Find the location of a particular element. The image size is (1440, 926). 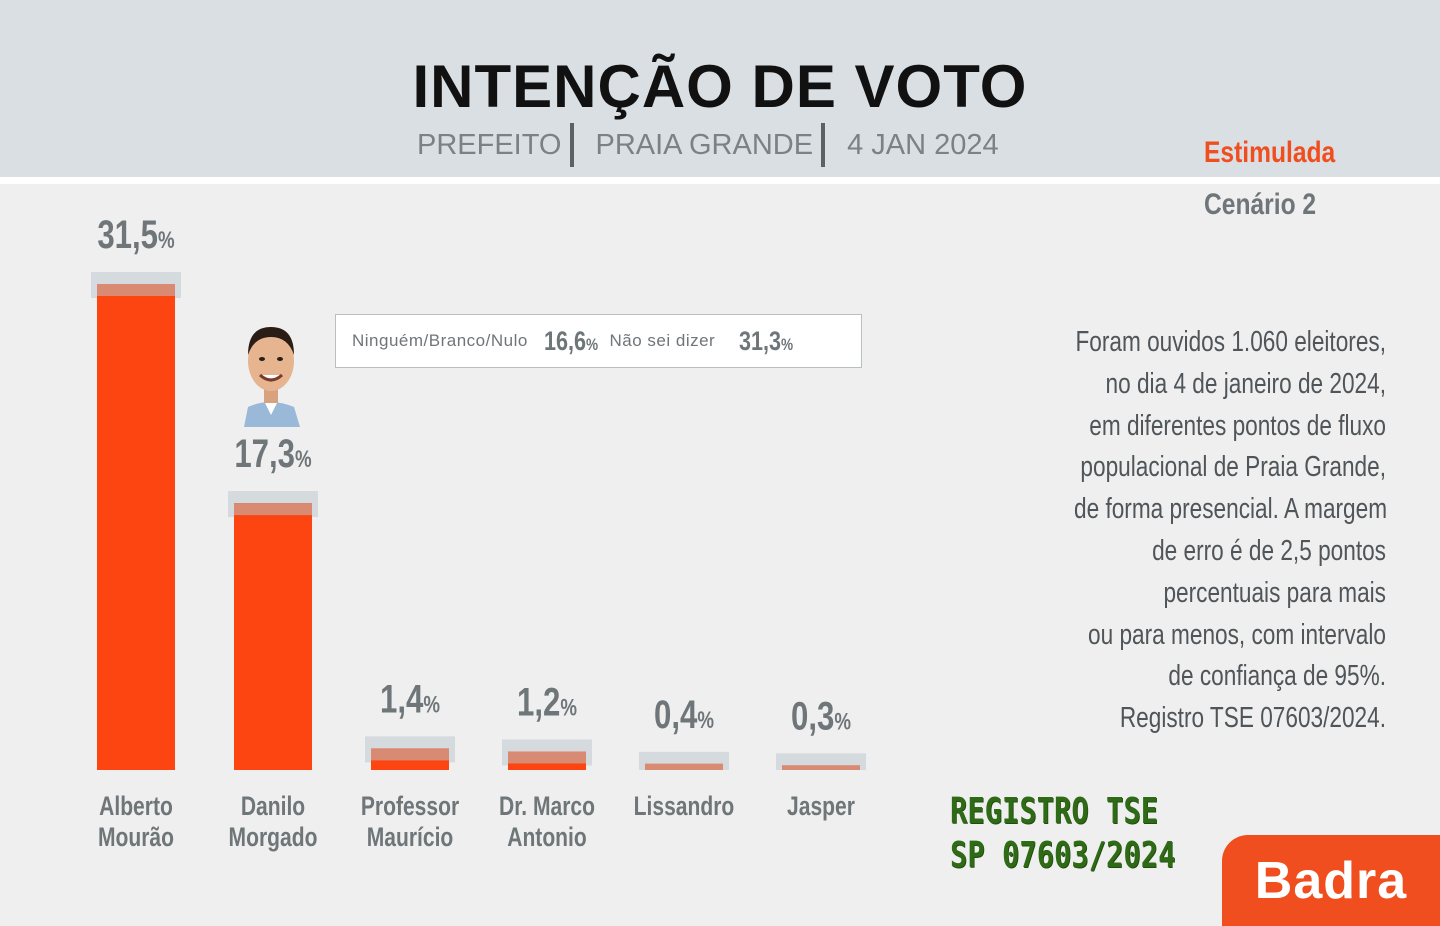

methodology-line: em diferentes pontos de fluxo is located at coordinates (1237, 425).